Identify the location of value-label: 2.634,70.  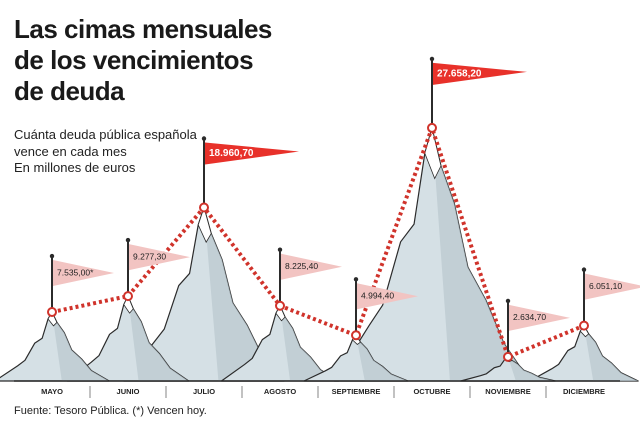
(529, 317).